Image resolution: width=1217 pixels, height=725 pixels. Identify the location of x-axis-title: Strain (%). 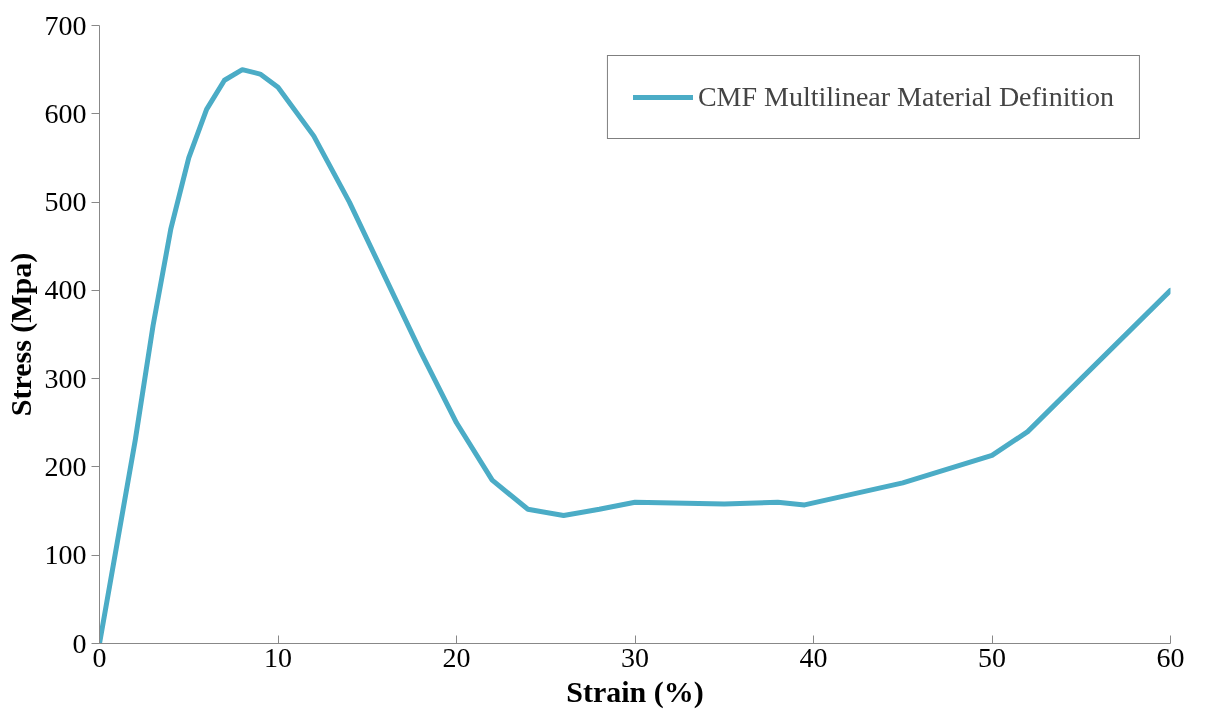
(635, 691).